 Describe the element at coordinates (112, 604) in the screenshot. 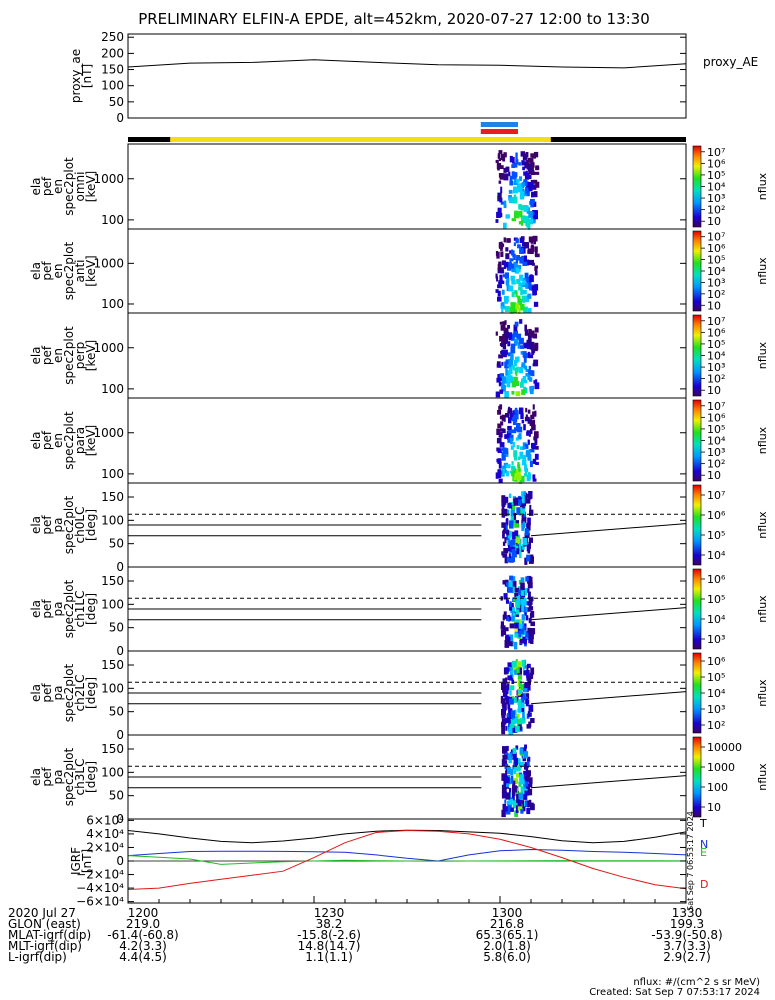

I see `y-tick-label: 100` at that location.